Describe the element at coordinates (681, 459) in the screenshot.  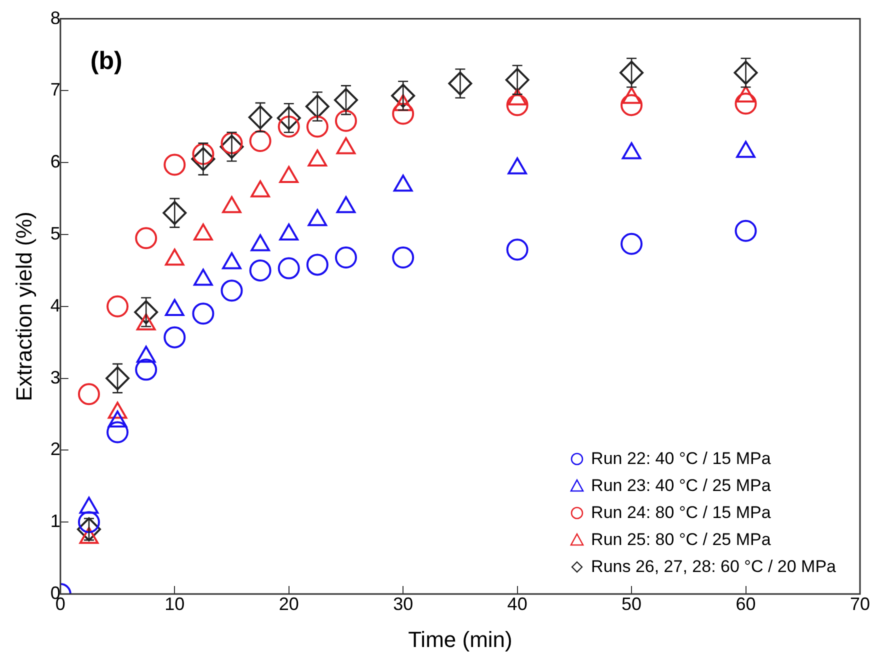
I see `legend-label: Run 22: 40 °C / 15 MPa` at that location.